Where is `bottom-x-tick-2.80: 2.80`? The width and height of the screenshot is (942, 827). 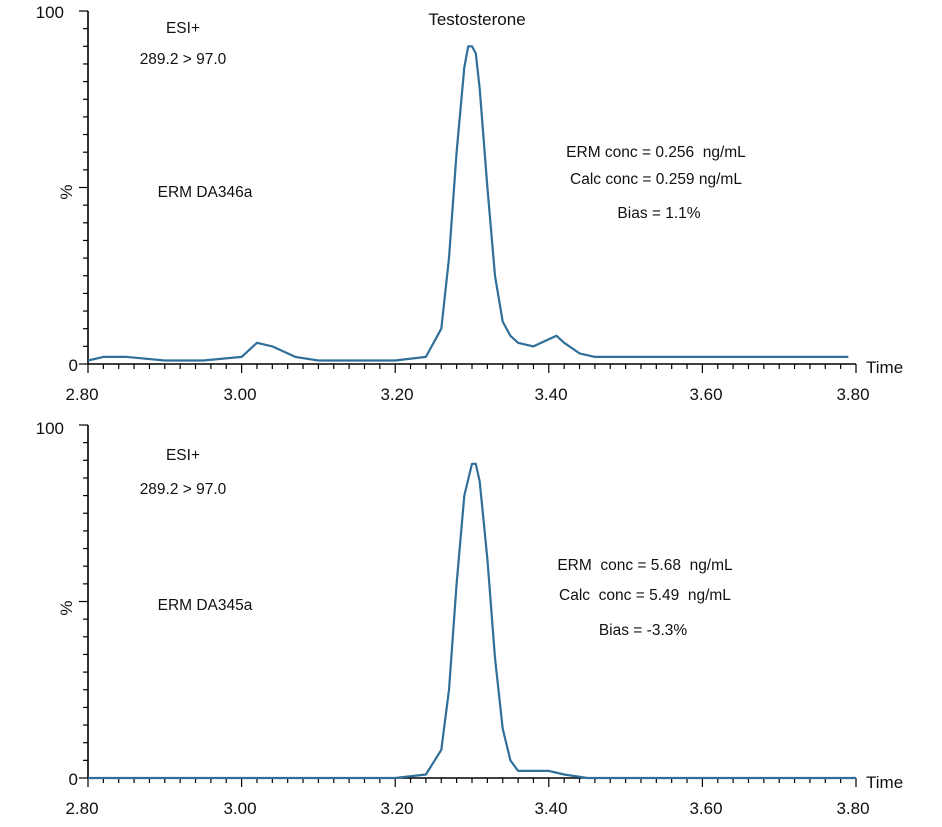
bottom-x-tick-2.80: 2.80 is located at coordinates (81, 808).